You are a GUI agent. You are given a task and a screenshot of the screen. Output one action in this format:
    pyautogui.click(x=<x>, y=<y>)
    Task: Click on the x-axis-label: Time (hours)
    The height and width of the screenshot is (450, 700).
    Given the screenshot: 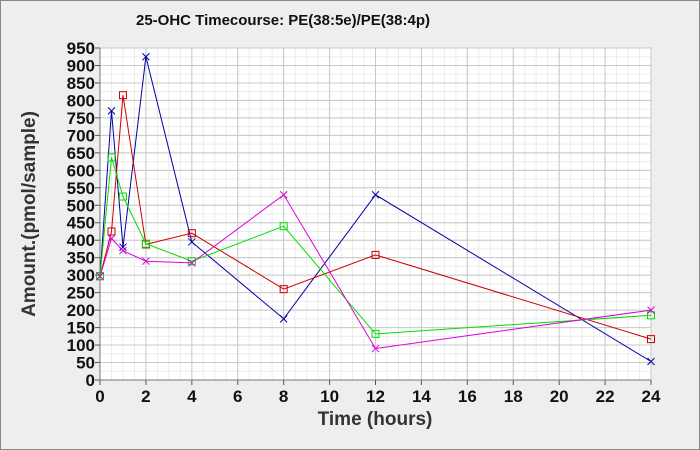 What is the action you would take?
    pyautogui.click(x=375, y=419)
    